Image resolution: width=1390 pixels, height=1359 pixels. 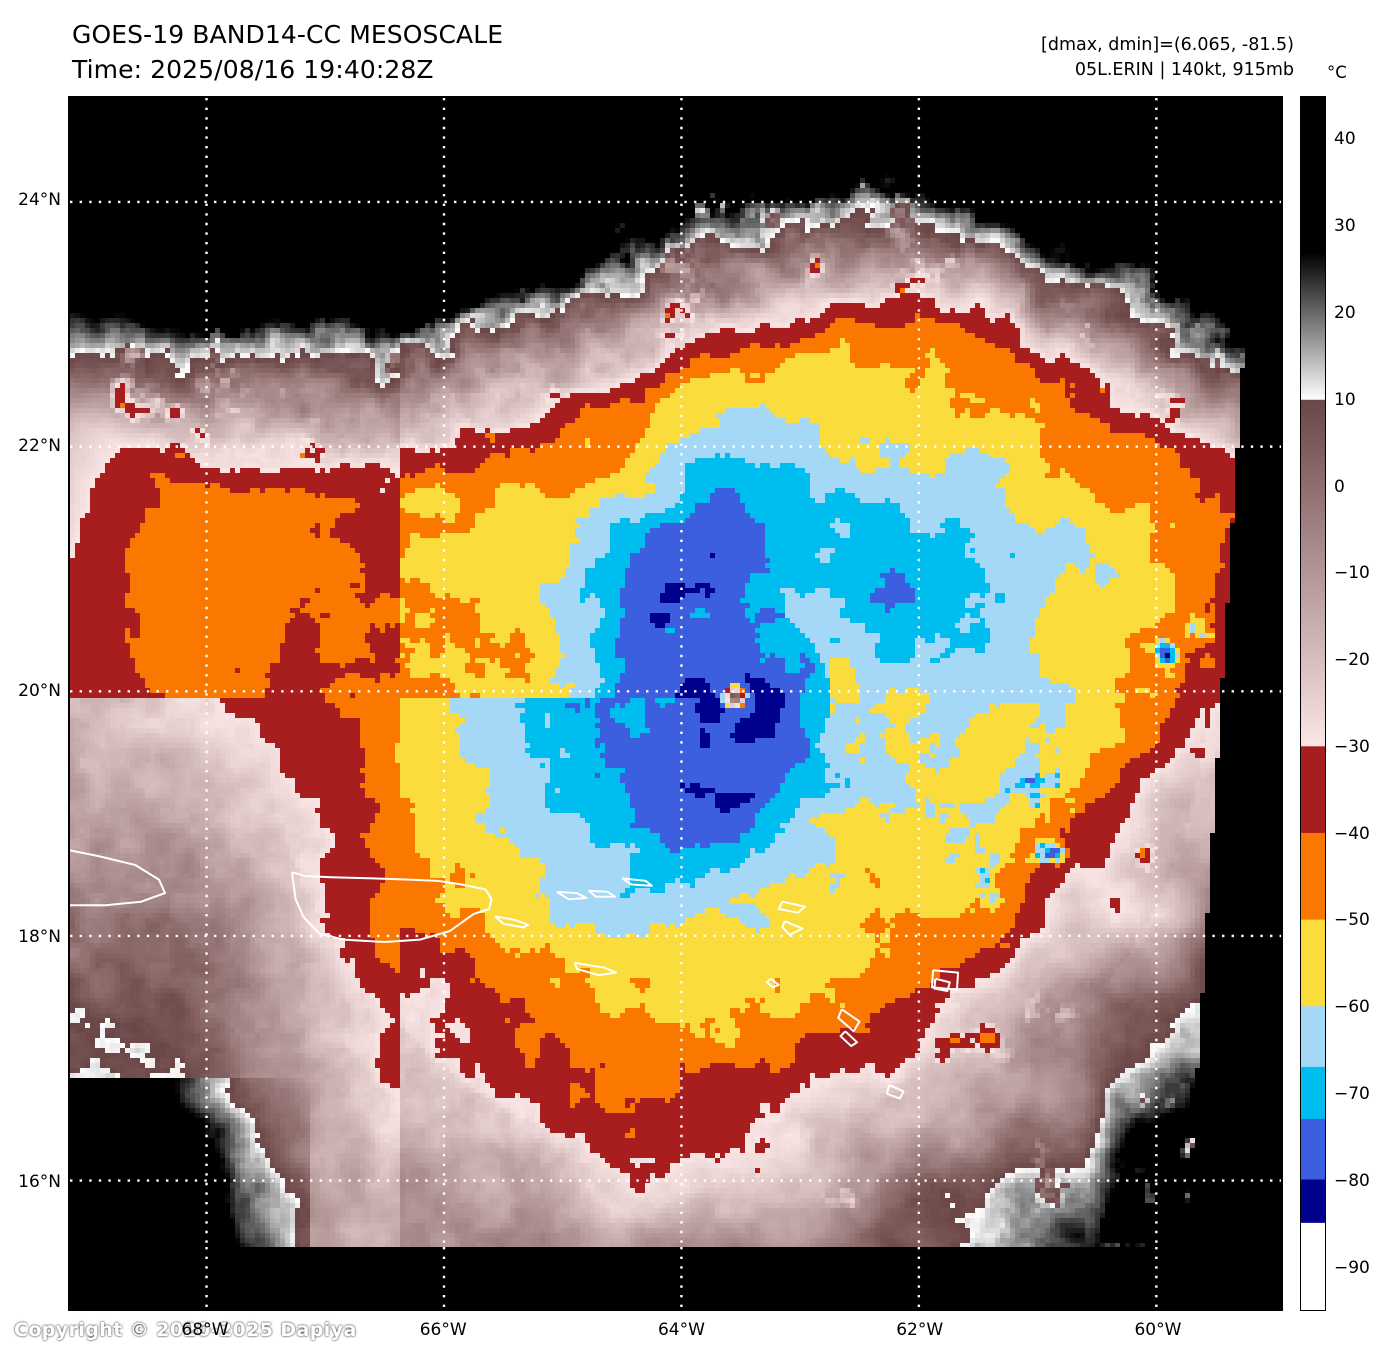 What do you see at coordinates (39, 446) in the screenshot?
I see `lat-tick-label: 22°N` at bounding box center [39, 446].